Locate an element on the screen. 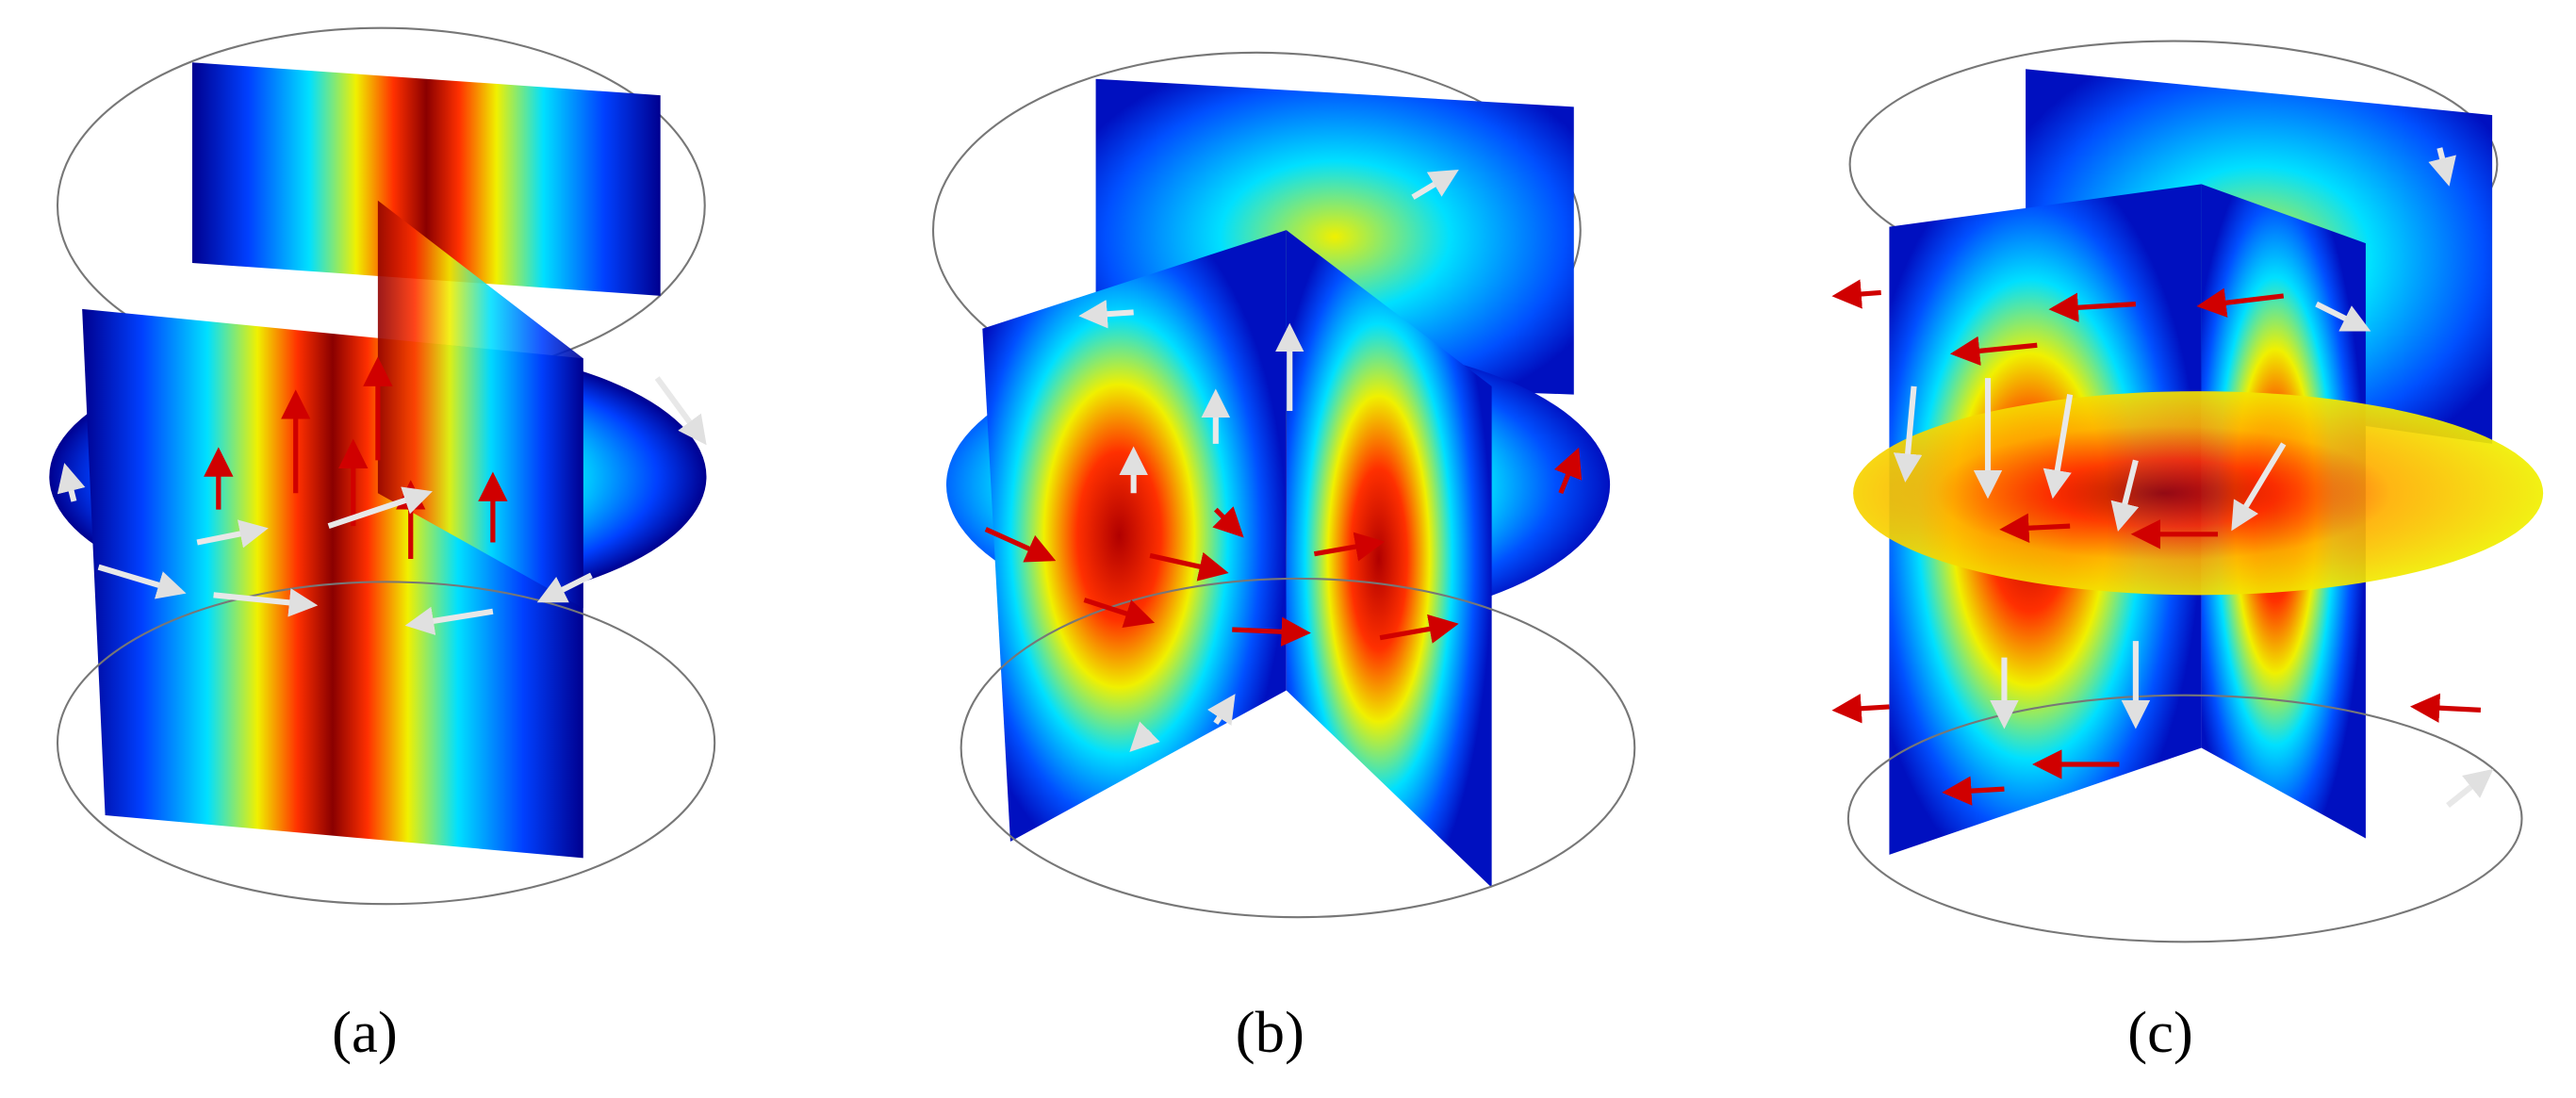 This screenshot has width=2576, height=1098. front-plane is located at coordinates (1134, 536).